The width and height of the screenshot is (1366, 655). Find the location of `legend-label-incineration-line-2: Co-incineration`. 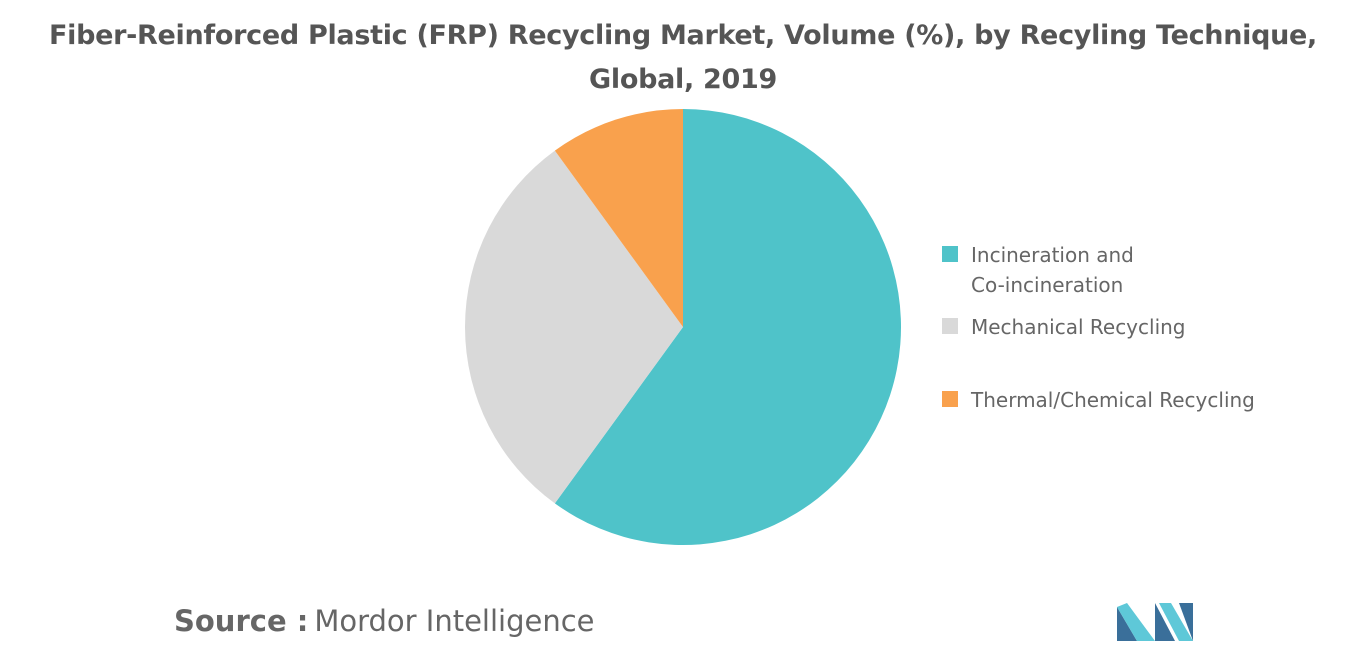

legend-label-incineration-line-2: Co-incineration is located at coordinates (1047, 285).